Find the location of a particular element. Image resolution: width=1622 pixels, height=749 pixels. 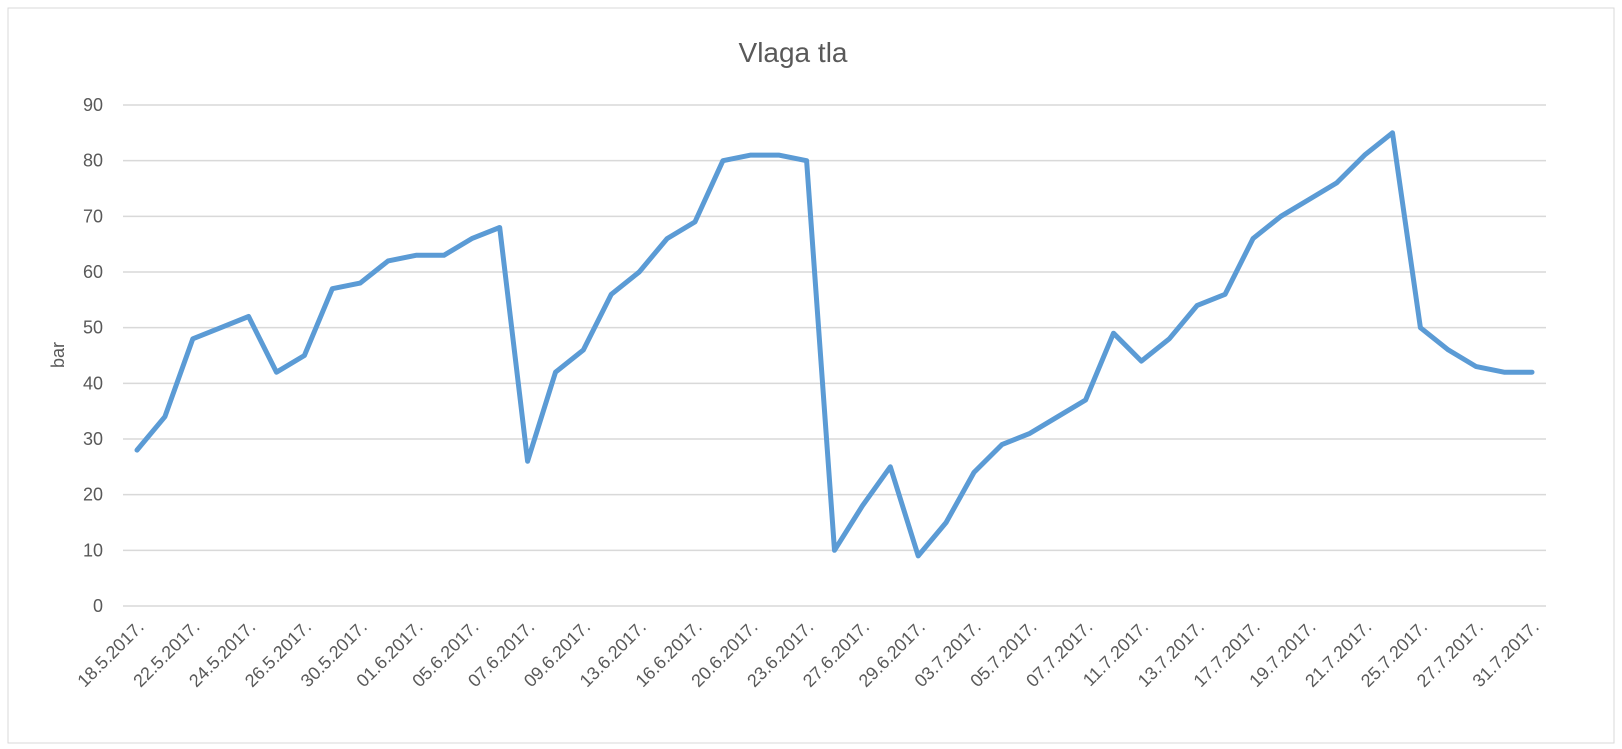

y-tick-label: 80 is located at coordinates (93, 161).